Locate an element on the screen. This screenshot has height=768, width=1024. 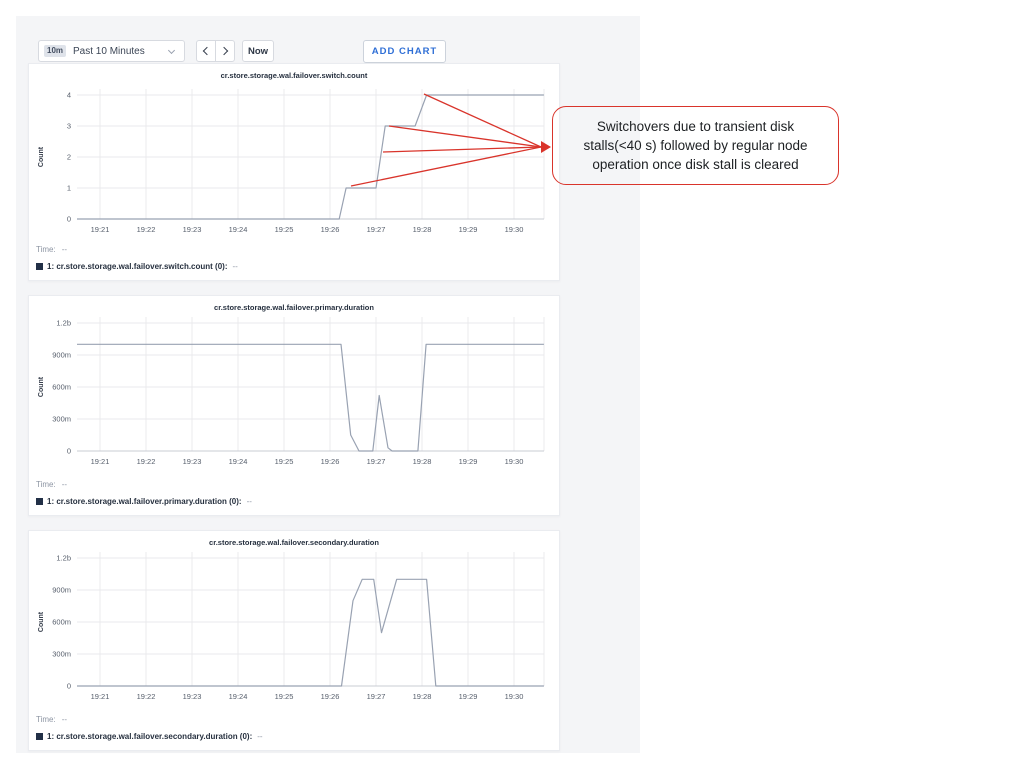
time-range-label: Past 10 Minutes is located at coordinates (109, 51).